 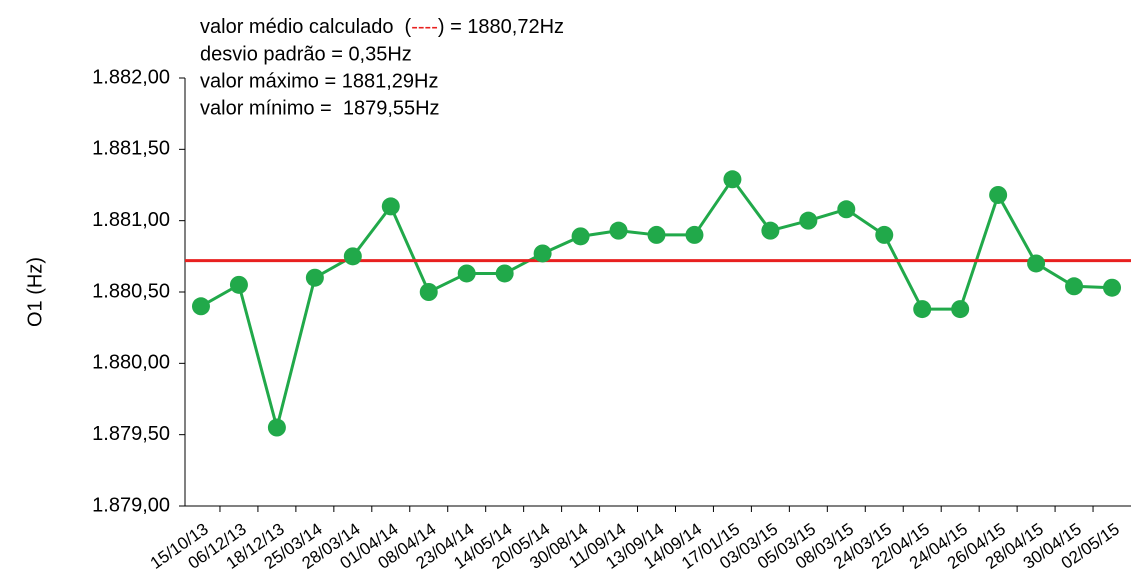 What do you see at coordinates (131, 505) in the screenshot?
I see `y-tick-label: 1.879,00` at bounding box center [131, 505].